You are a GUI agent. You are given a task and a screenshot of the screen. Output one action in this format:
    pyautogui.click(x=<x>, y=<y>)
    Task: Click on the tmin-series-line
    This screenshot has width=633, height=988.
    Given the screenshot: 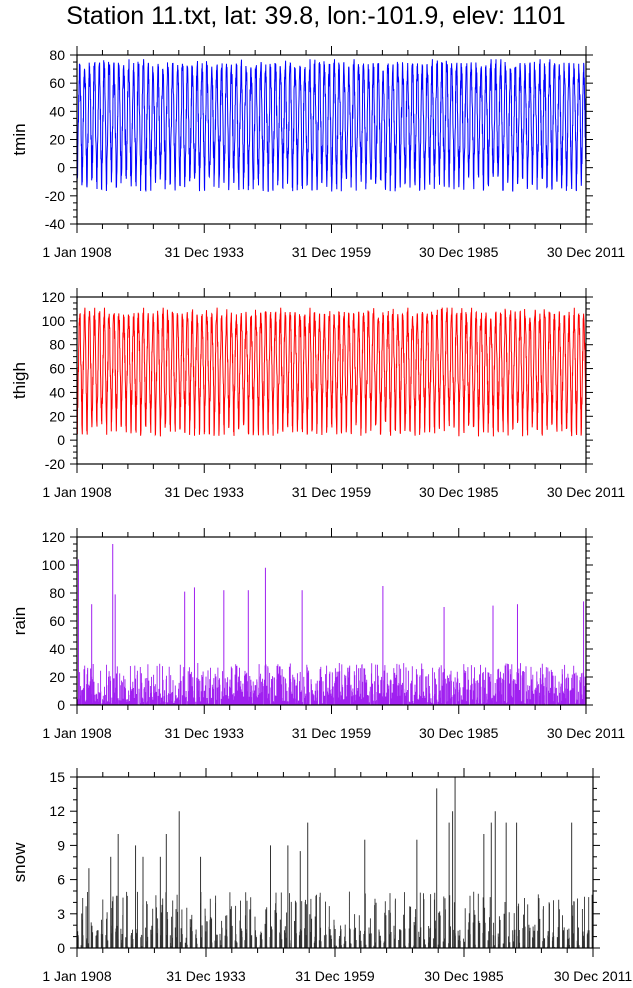 What is the action you would take?
    pyautogui.click(x=331, y=125)
    